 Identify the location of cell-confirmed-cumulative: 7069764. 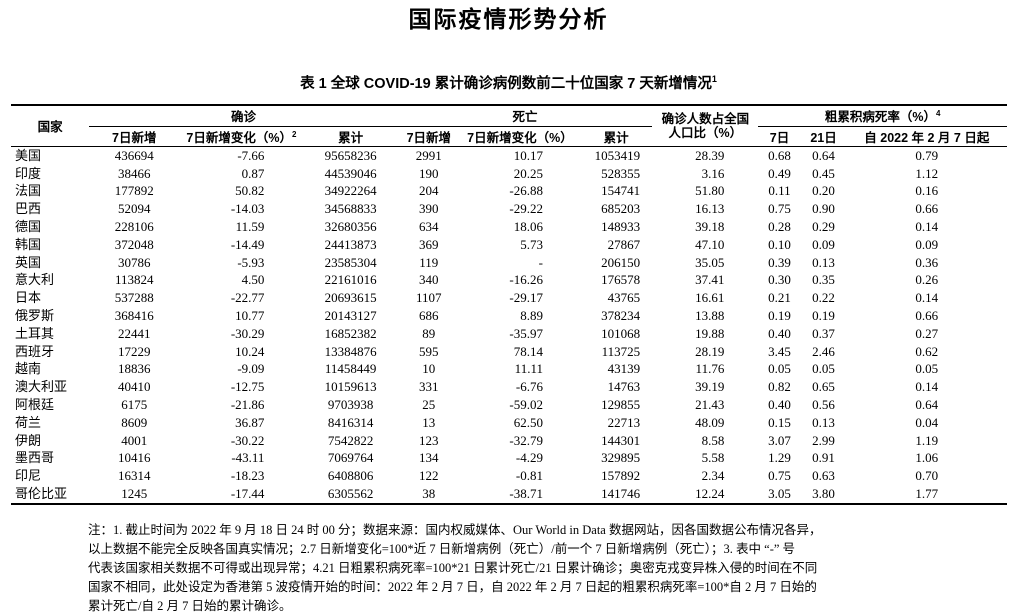
(350, 458).